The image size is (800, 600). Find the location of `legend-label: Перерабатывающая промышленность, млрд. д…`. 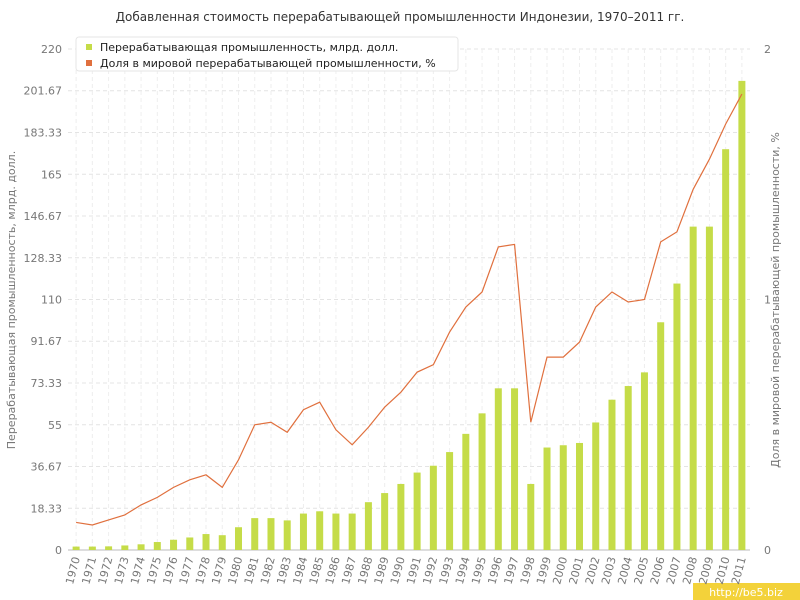

legend-label: Перерабатывающая промышленность, млрд. д… is located at coordinates (249, 47).